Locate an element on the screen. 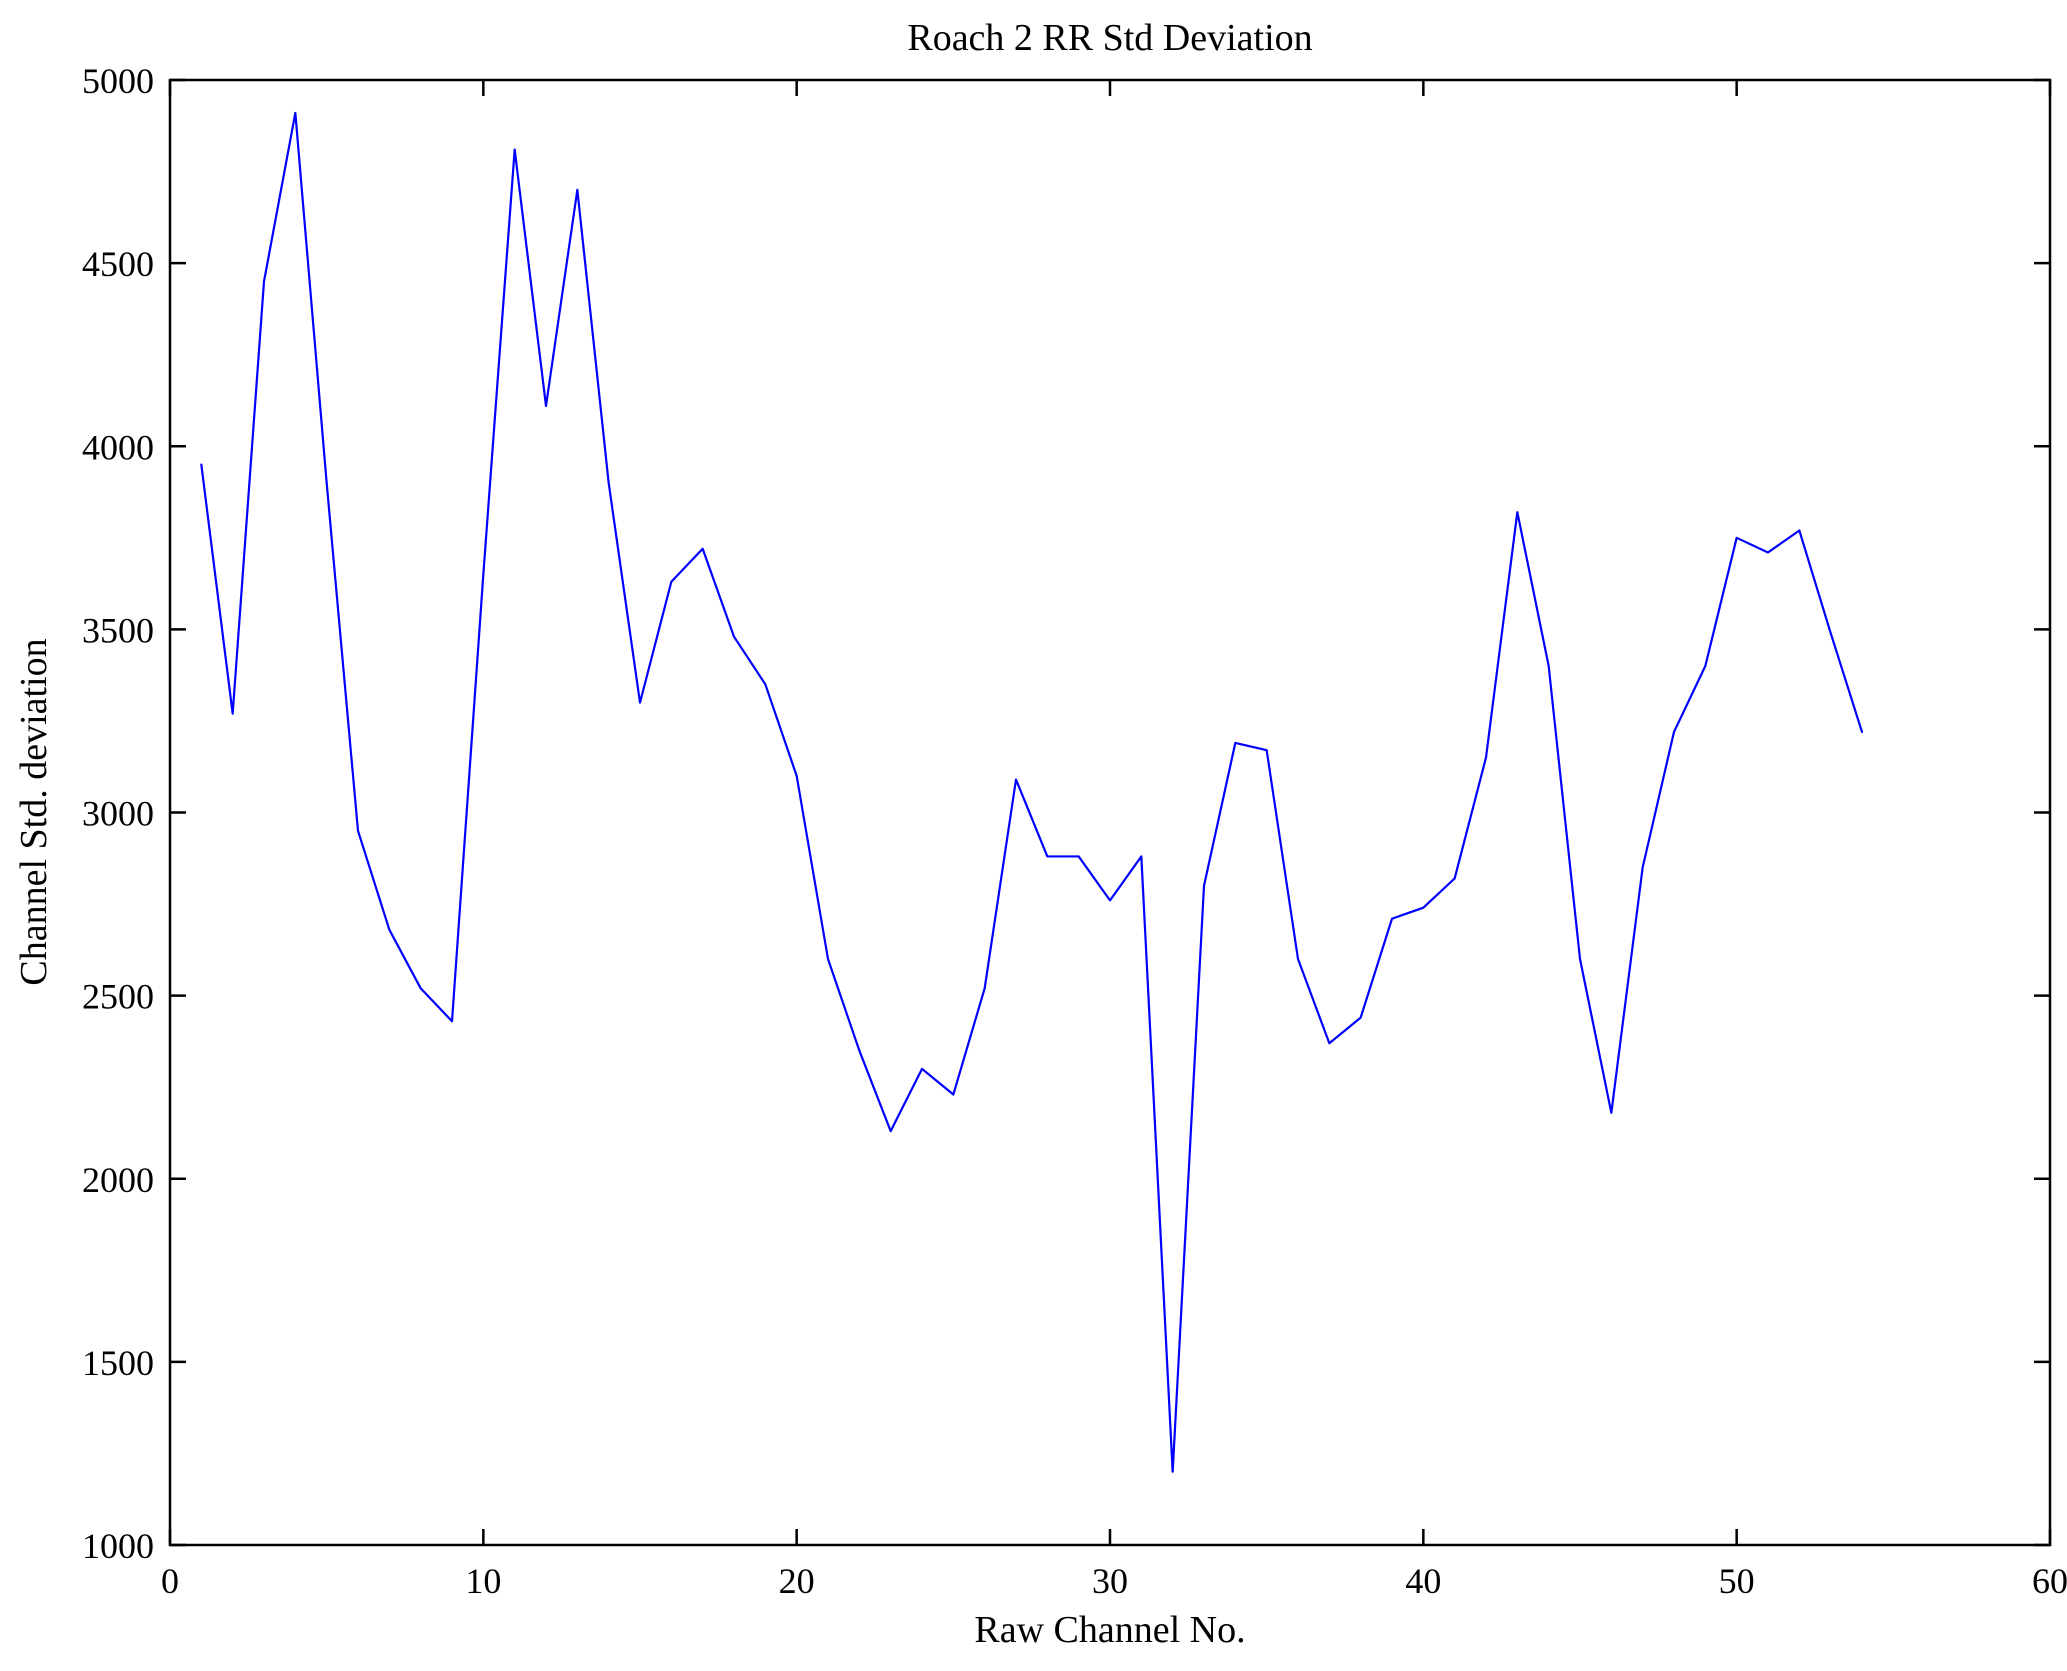 The image size is (2067, 1671). x-tick-label: 60 is located at coordinates (2049, 1581).